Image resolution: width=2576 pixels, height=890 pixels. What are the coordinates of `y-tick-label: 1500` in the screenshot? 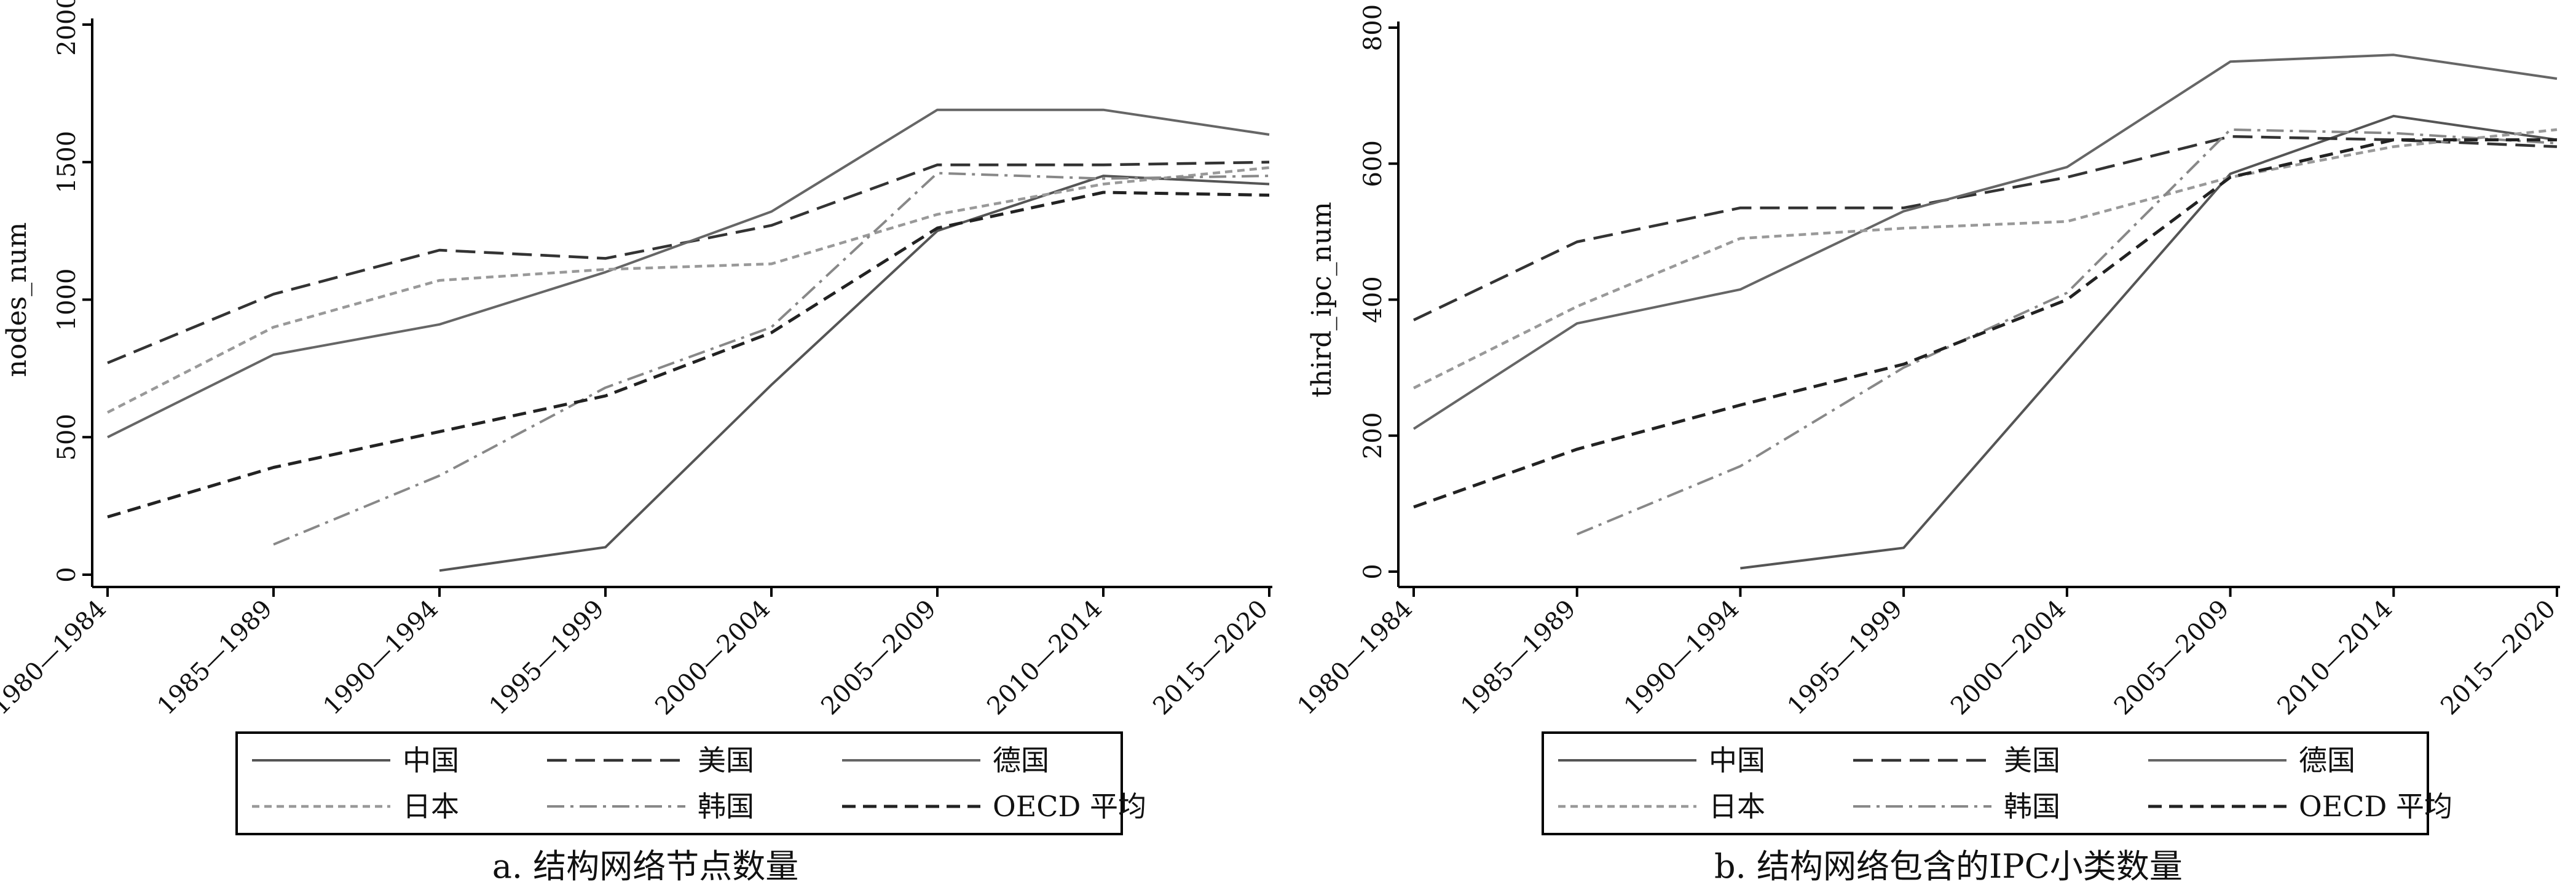 It's located at (67, 162).